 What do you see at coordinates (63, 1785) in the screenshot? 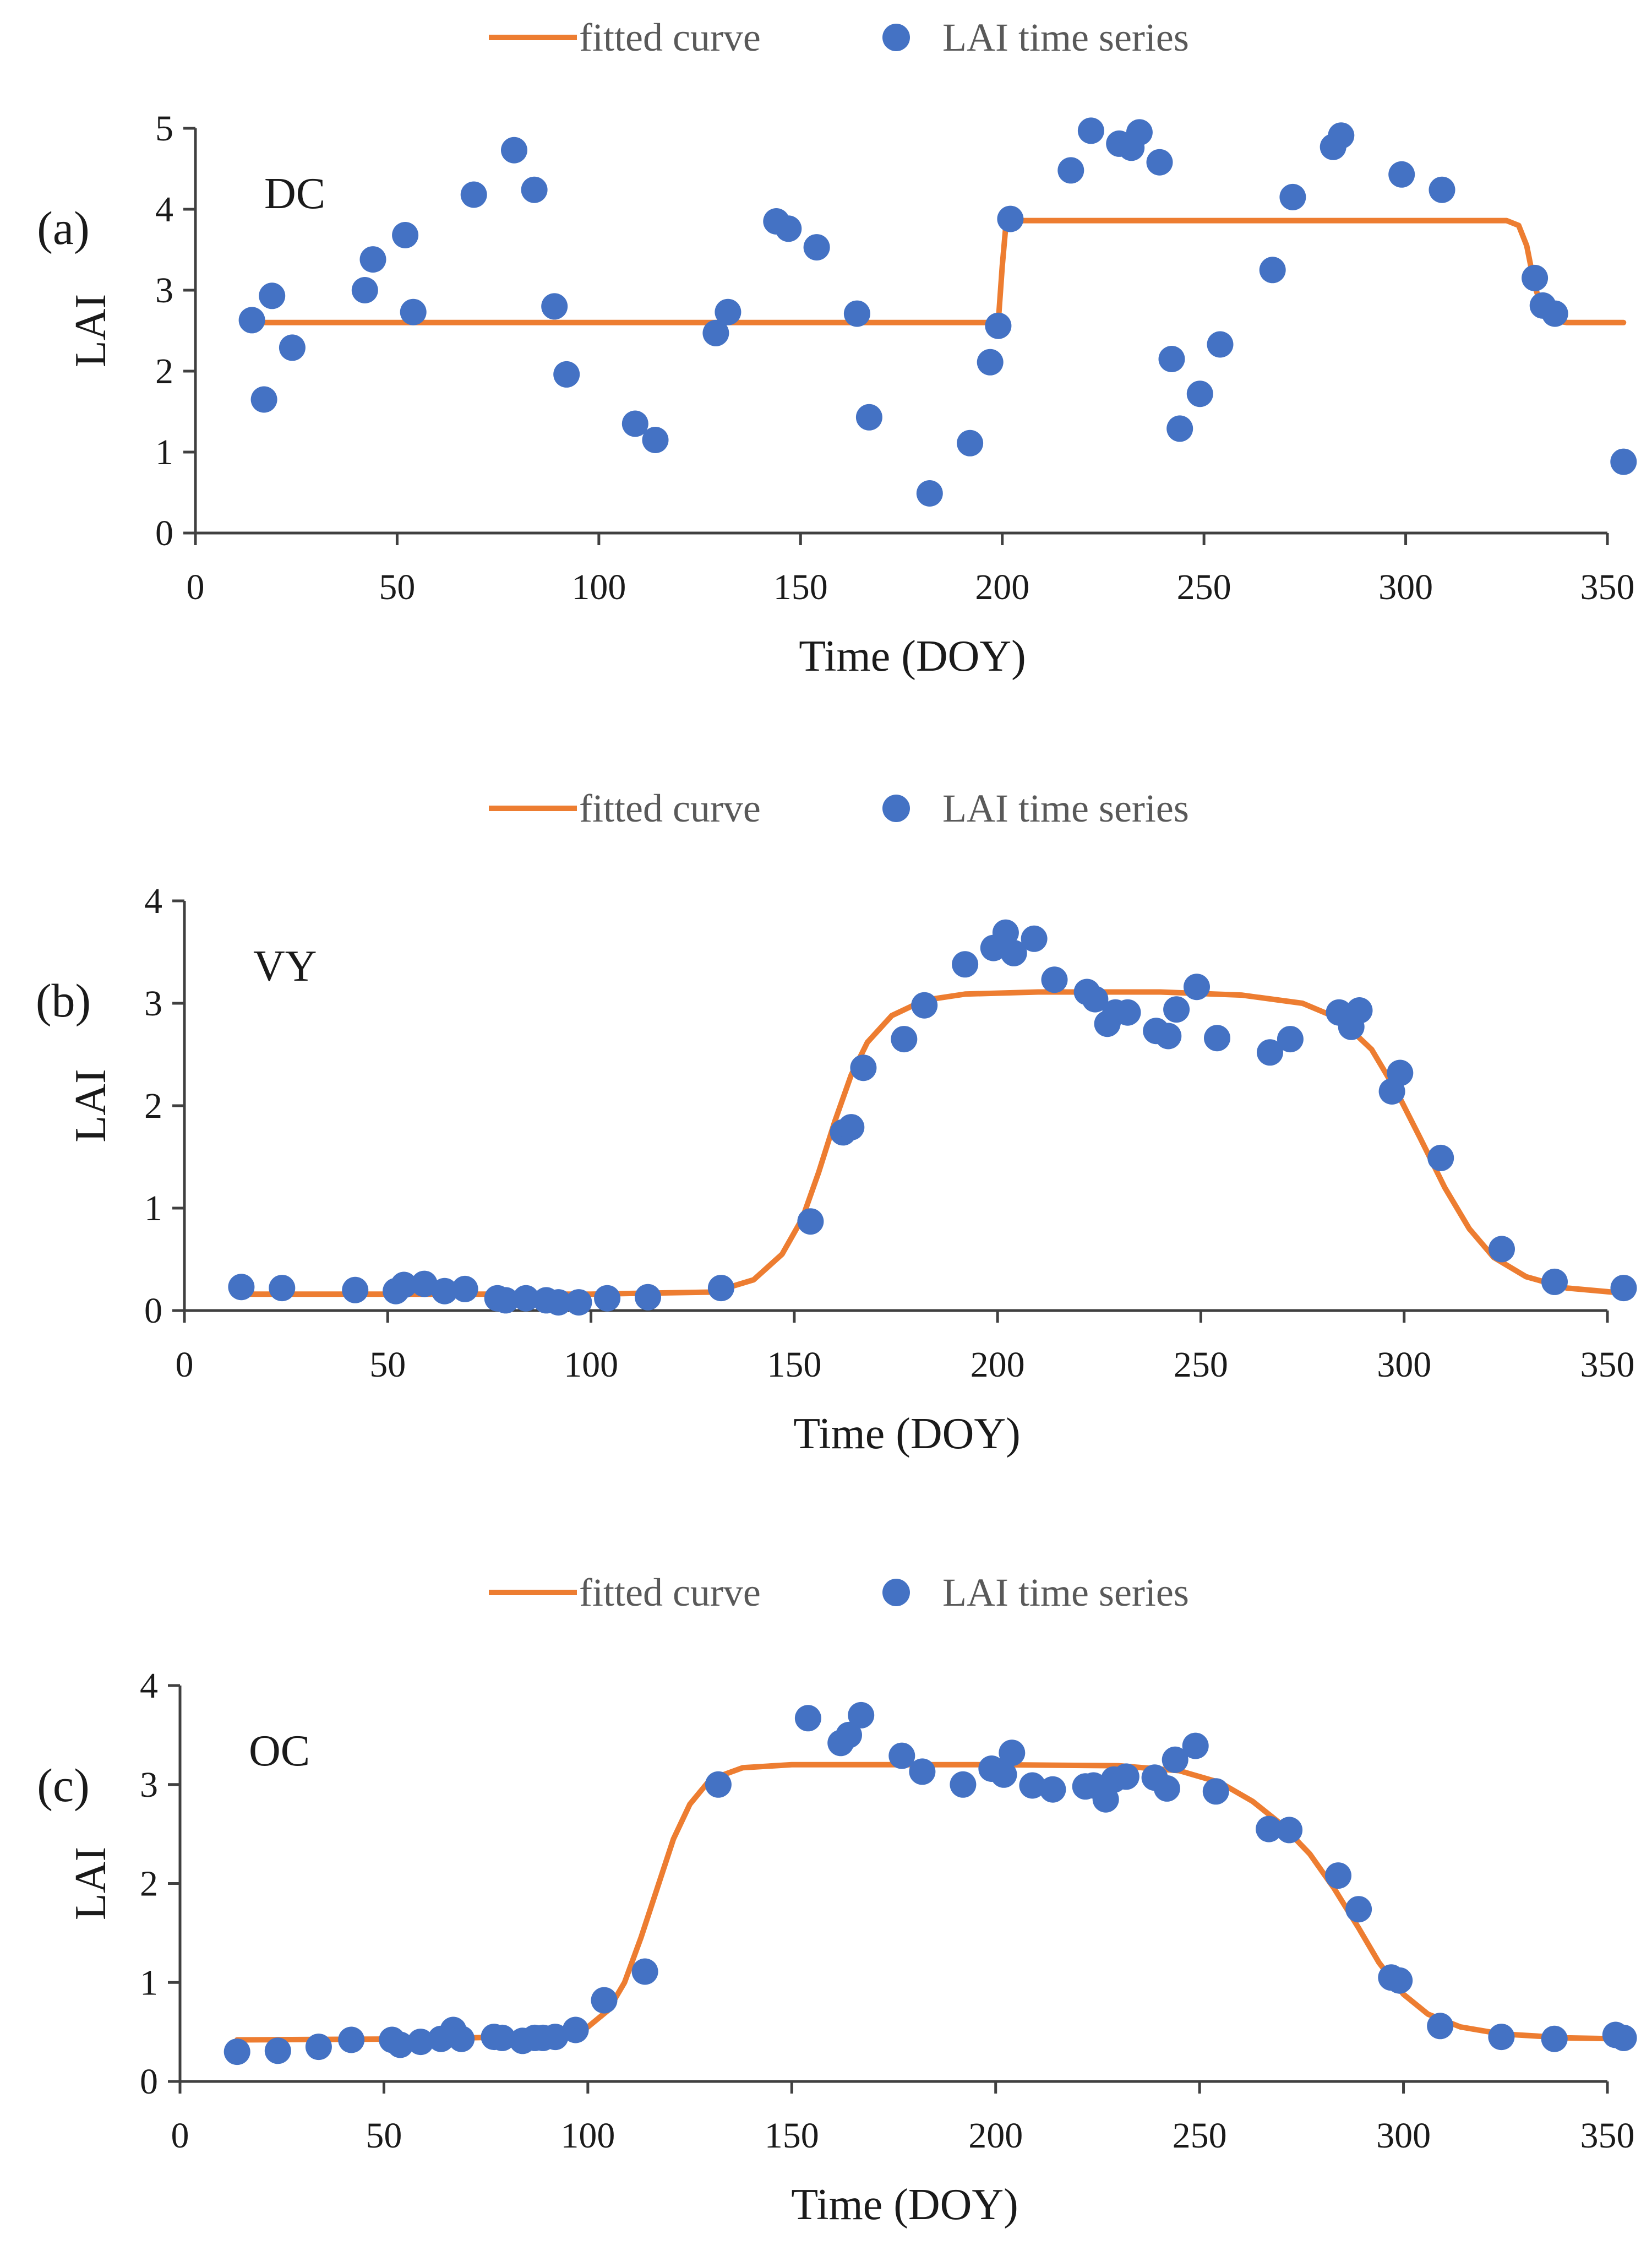
I see `panel-label: (c)` at bounding box center [63, 1785].